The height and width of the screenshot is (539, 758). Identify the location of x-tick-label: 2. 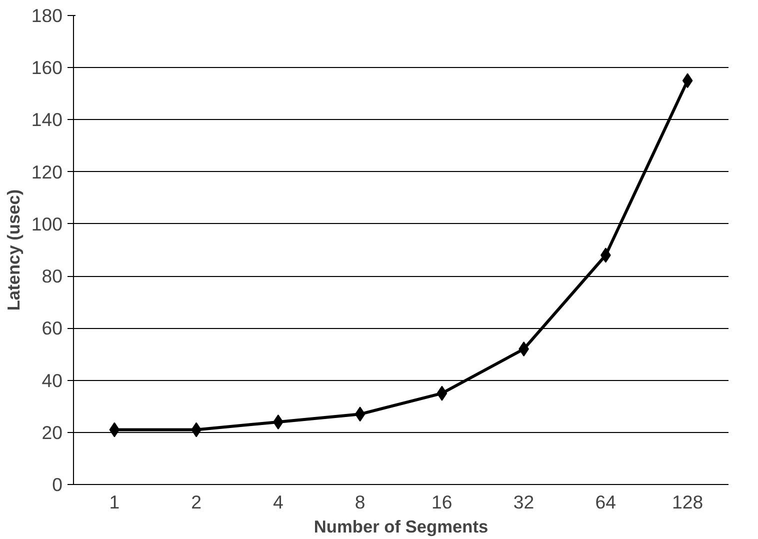
(196, 502).